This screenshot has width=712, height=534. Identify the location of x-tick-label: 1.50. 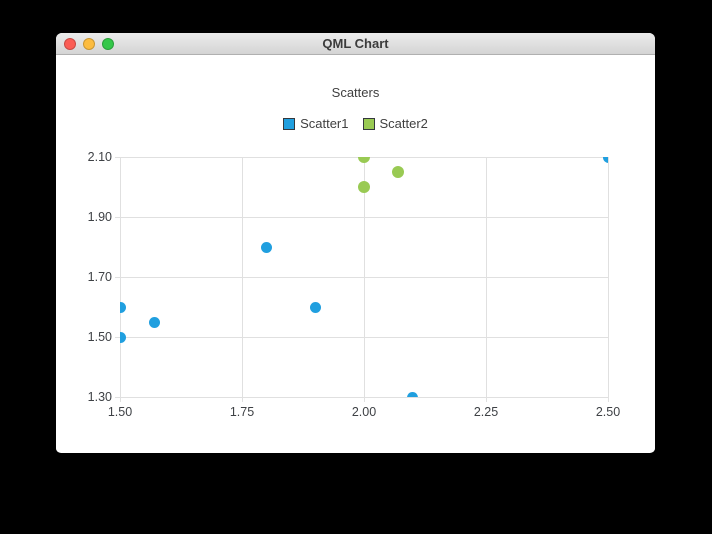
(120, 412).